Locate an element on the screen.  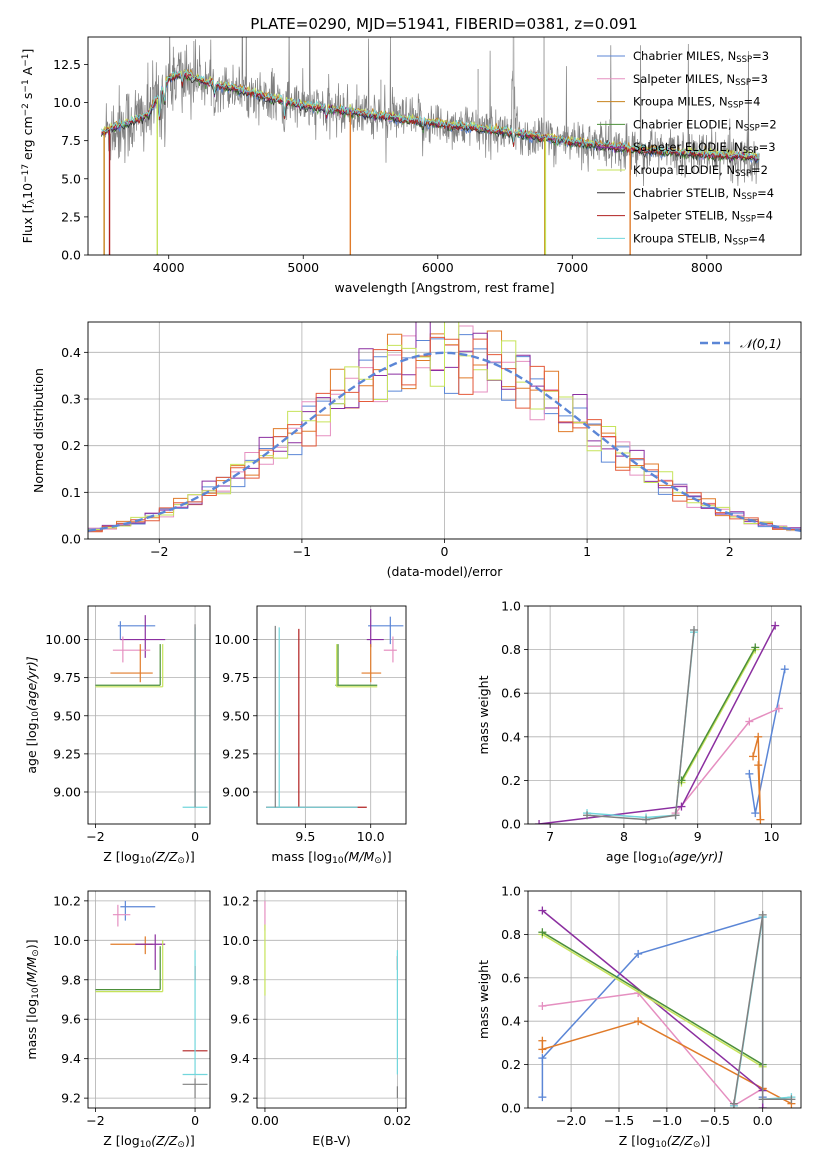
x-tick-label: −1 is located at coordinates (302, 551).